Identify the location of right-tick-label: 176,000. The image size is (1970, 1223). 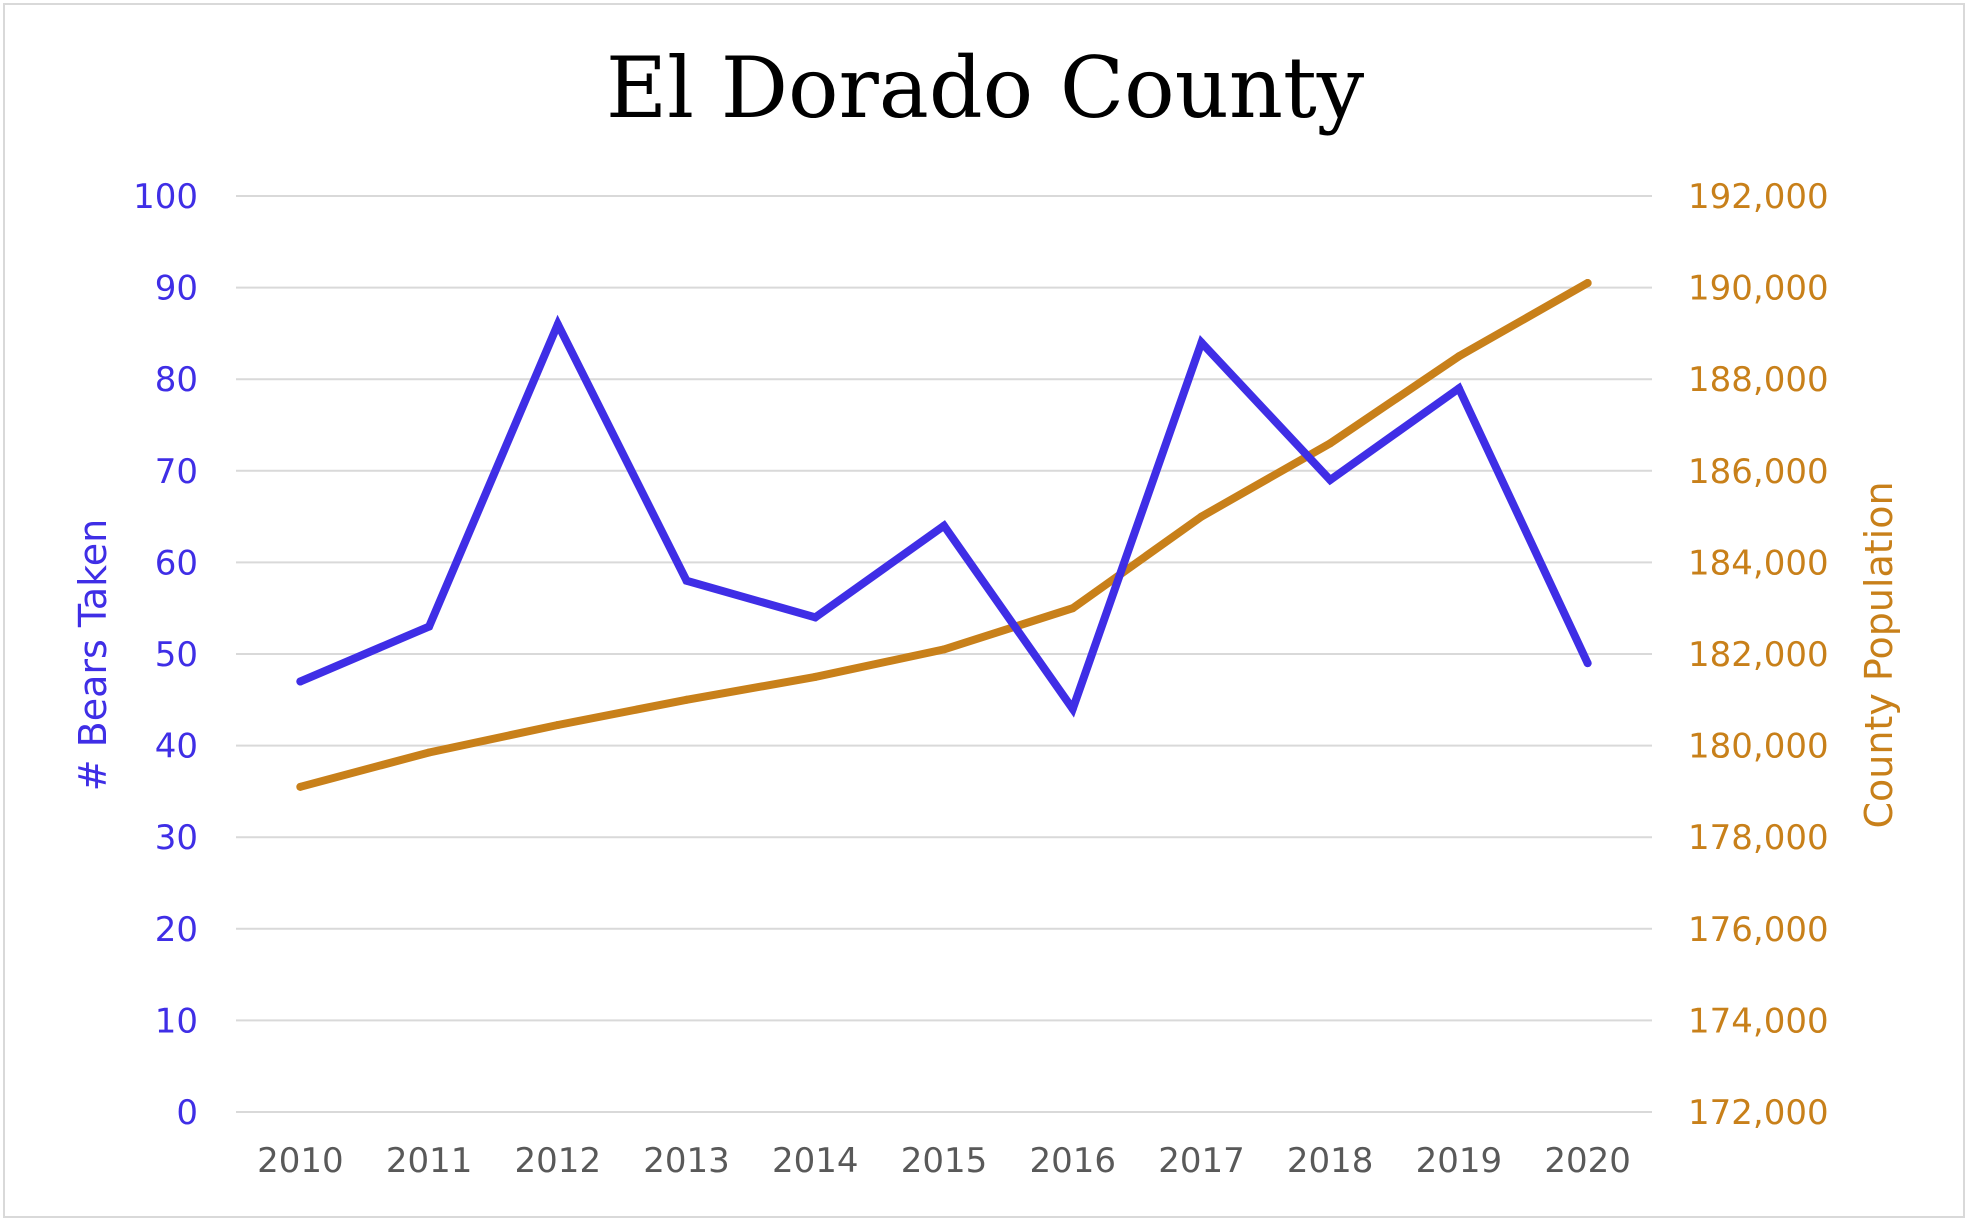
(1758, 930).